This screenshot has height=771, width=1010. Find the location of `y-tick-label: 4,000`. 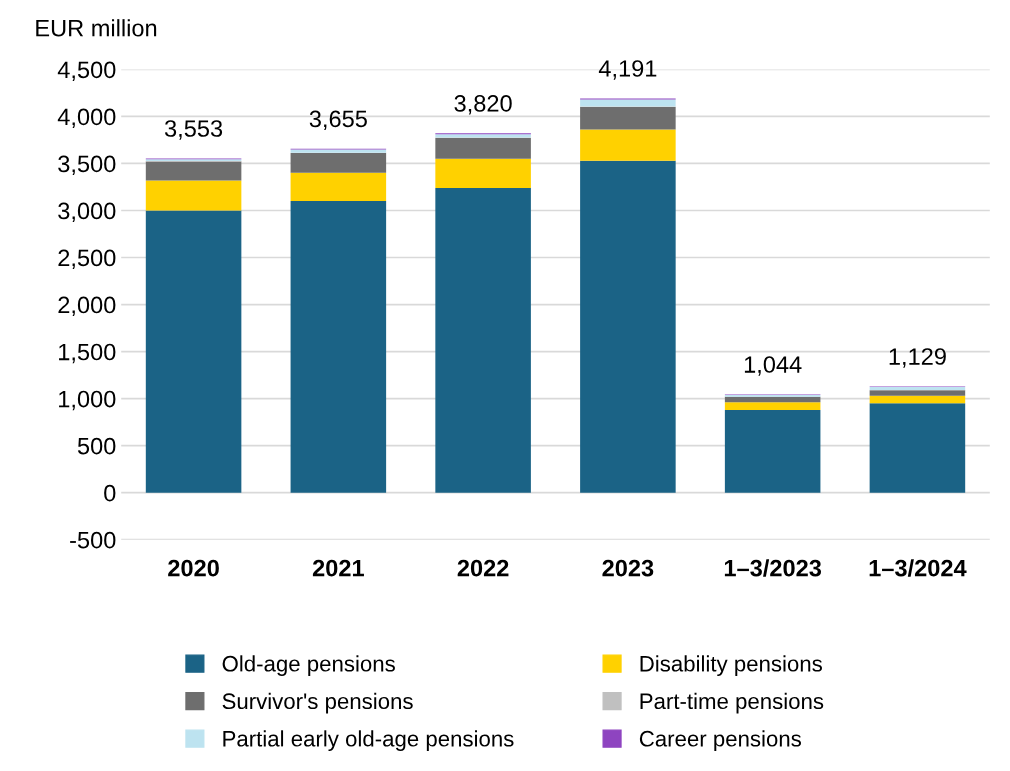

y-tick-label: 4,000 is located at coordinates (86, 118).